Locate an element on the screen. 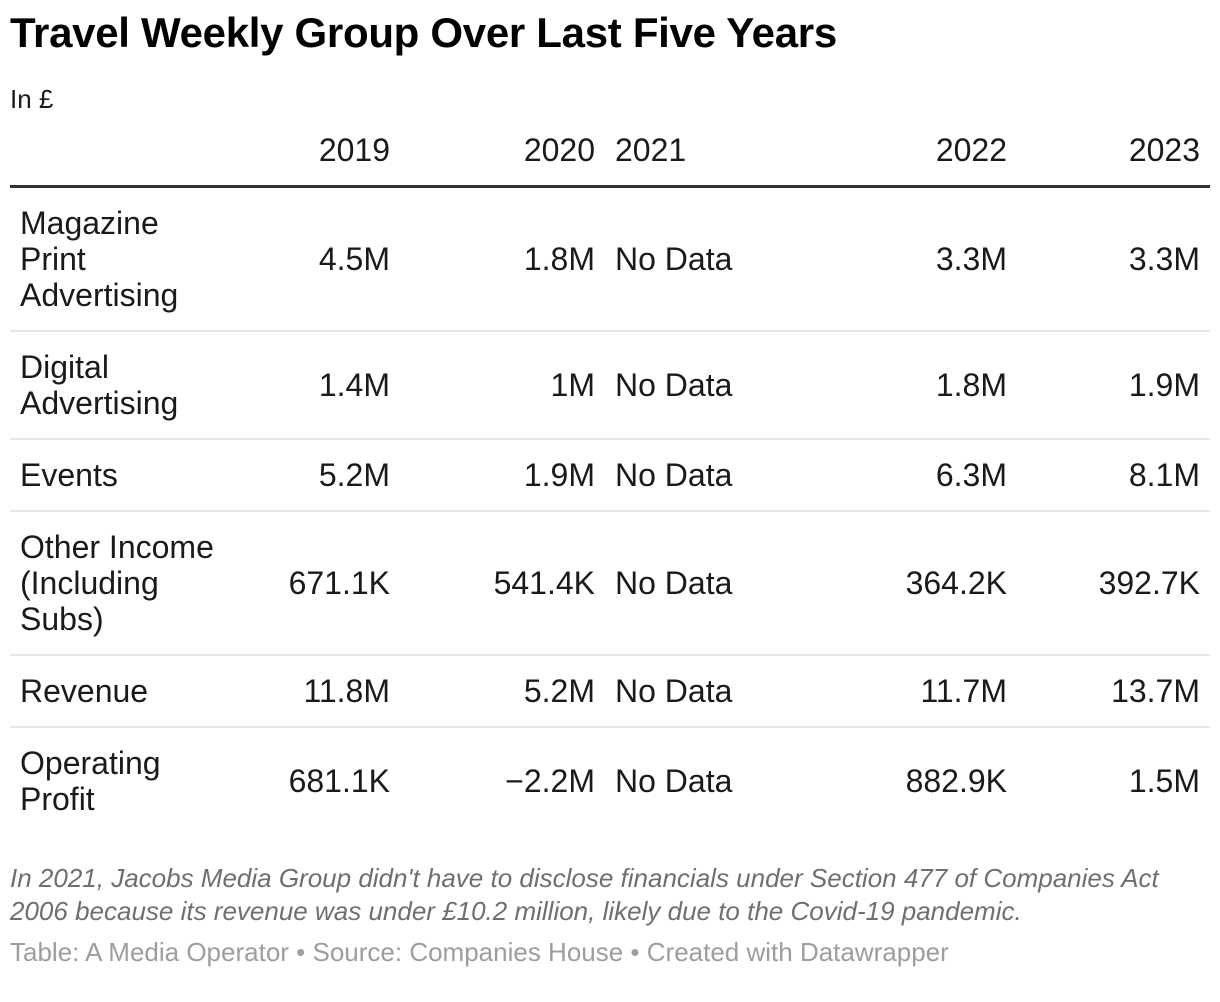 The width and height of the screenshot is (1220, 1002). table-row: Events 5.2M 1.9M No Data 6.3M 8.1M is located at coordinates (610, 475).